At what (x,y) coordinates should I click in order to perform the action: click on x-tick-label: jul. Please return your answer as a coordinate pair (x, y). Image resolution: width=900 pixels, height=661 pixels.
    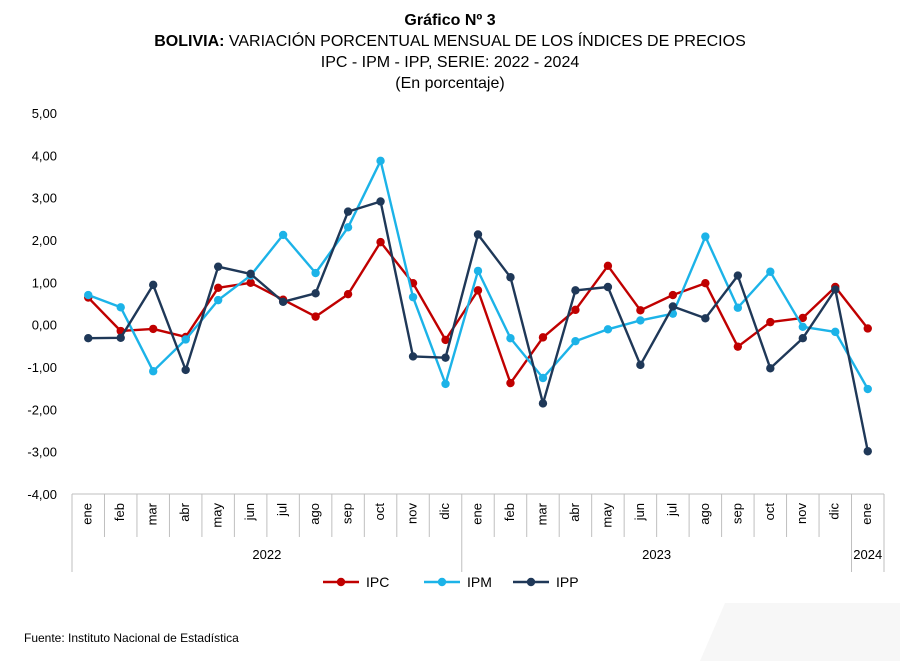
    Looking at the image, I should click on (671, 510).